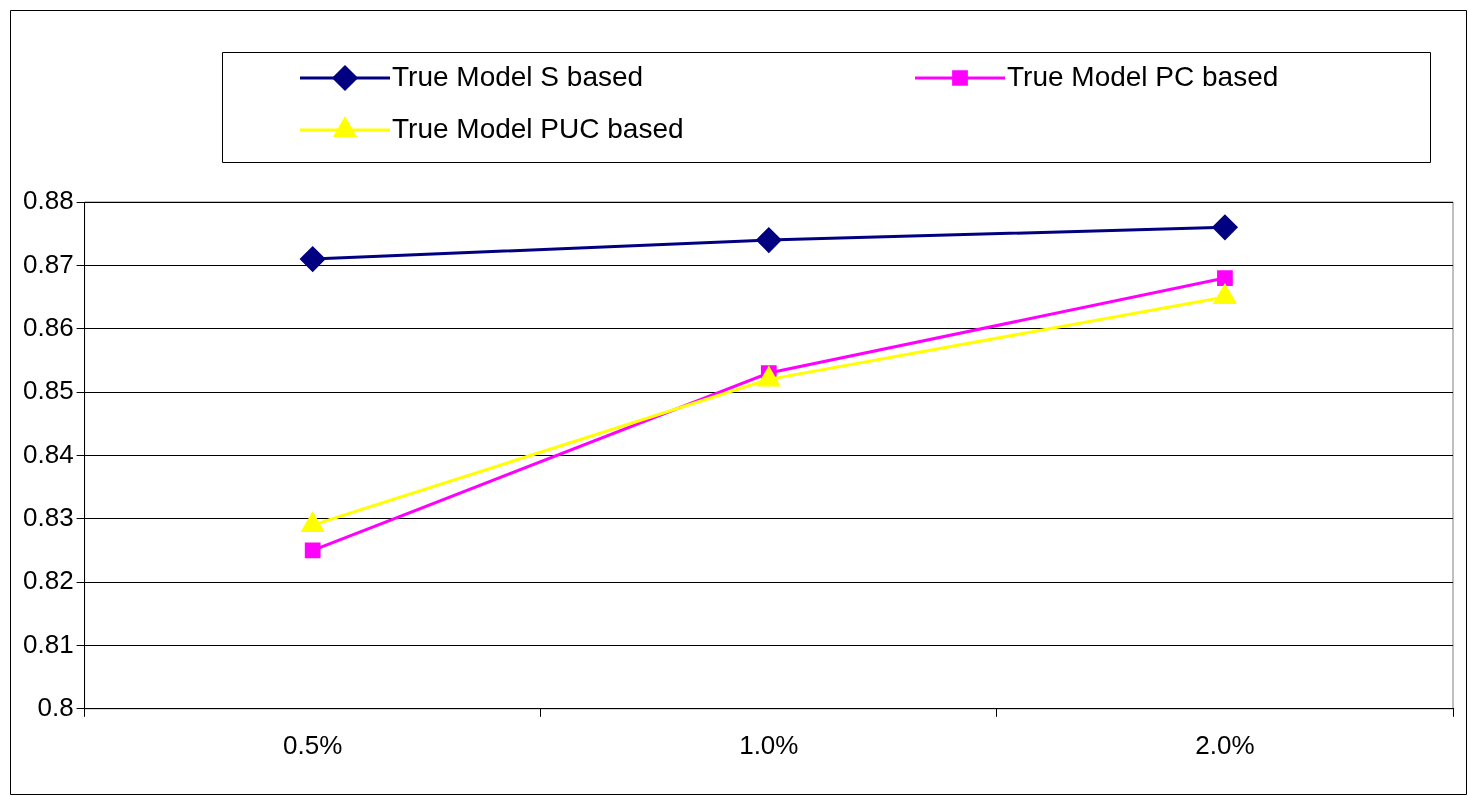  I want to click on x-tick-label: 2.0%, so click(1225, 744).